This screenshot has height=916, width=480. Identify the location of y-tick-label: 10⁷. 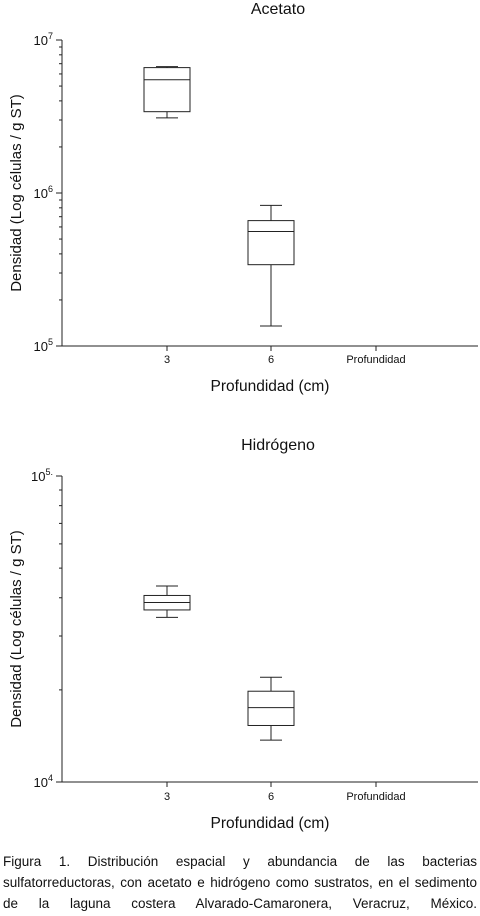
(43, 39).